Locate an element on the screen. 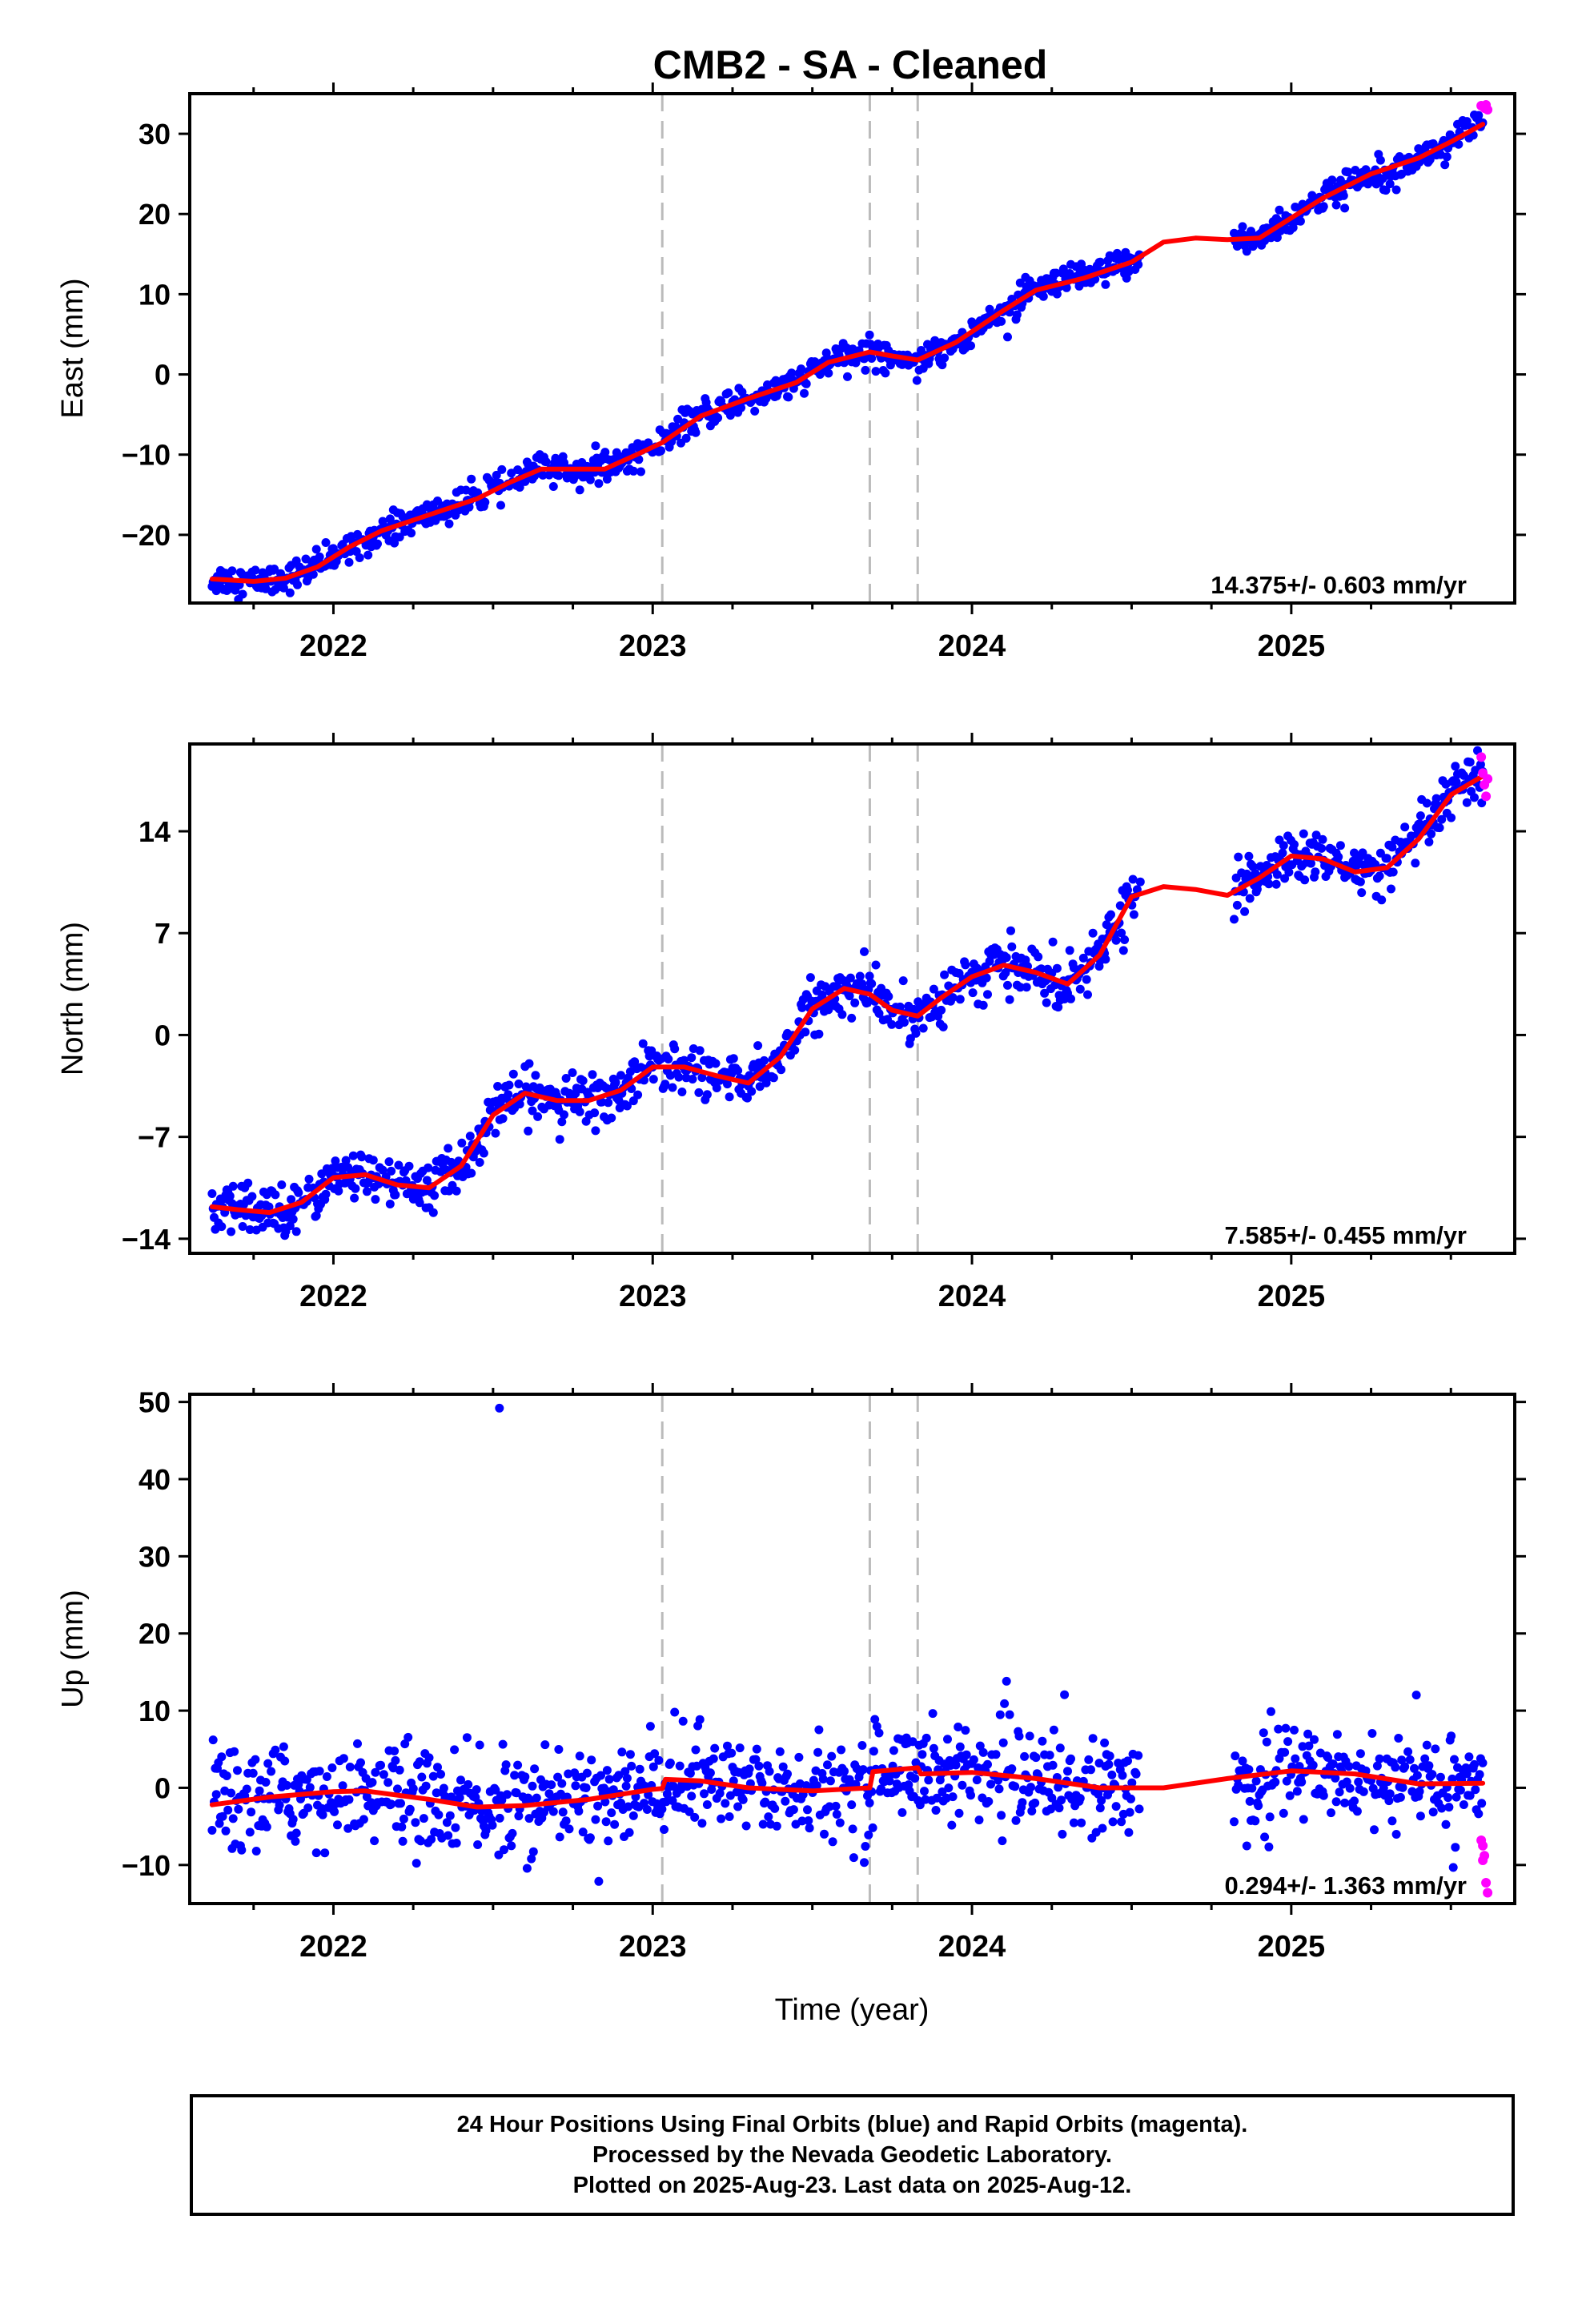 The height and width of the screenshot is (2324, 1582). y-tick-label: 20 is located at coordinates (155, 1634).